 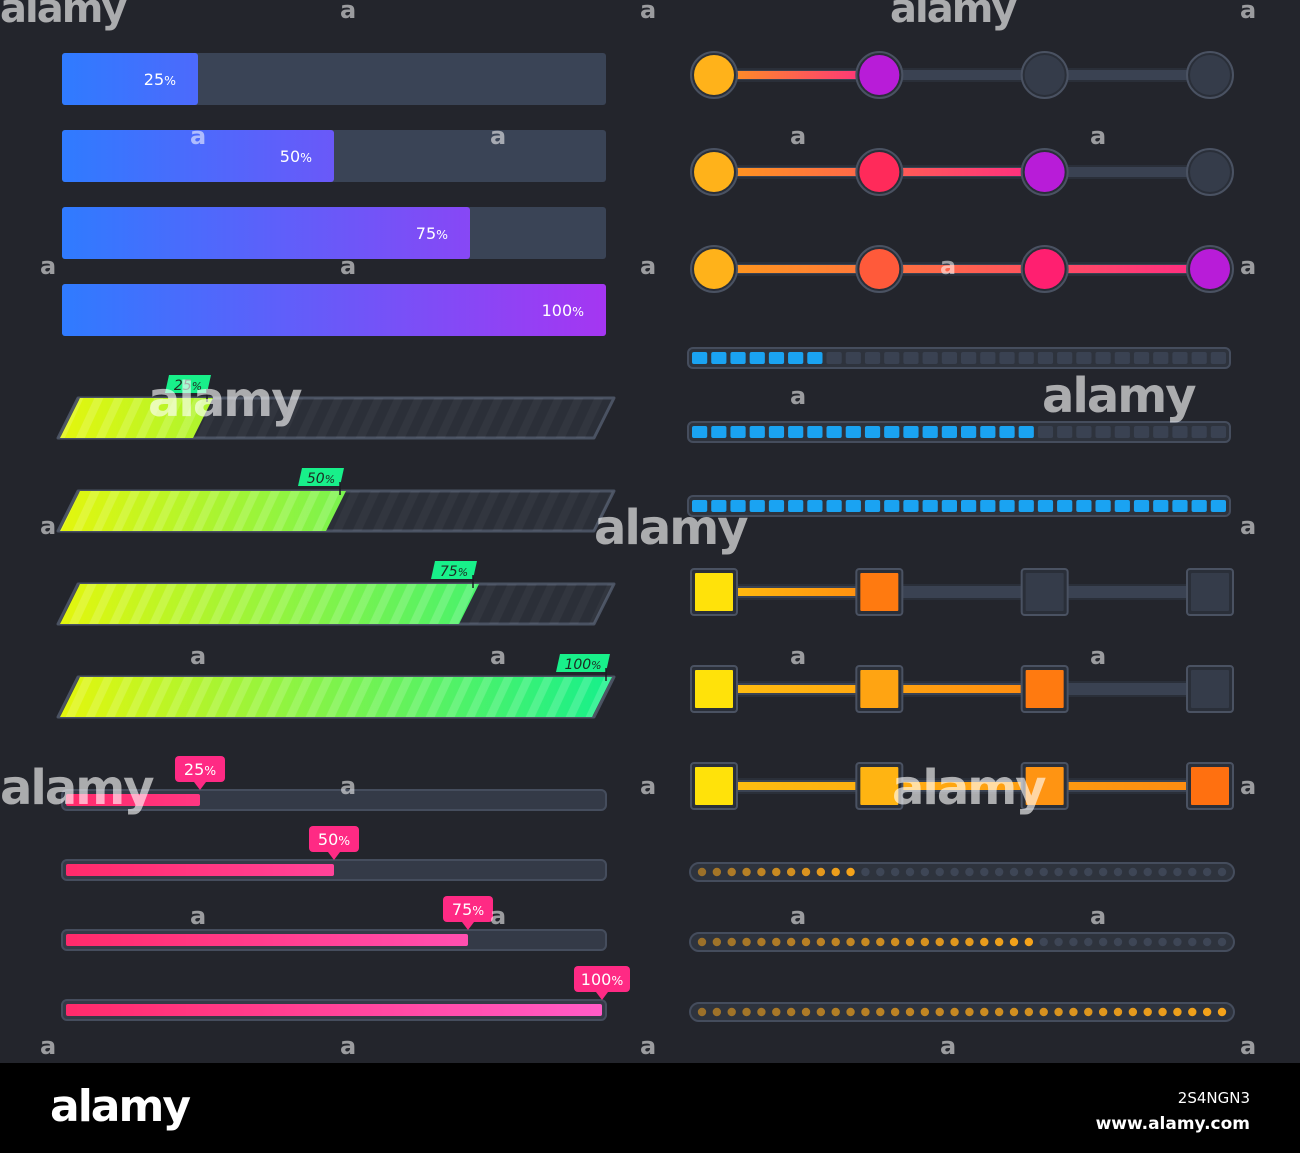 I want to click on step-node-pending, so click(x=1210, y=172).